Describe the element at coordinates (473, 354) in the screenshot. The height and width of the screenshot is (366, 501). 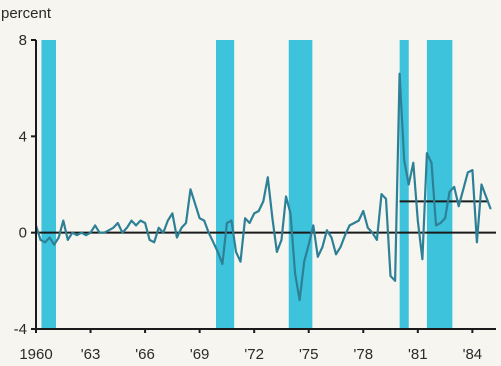
I see `x-tick-label: '84` at that location.